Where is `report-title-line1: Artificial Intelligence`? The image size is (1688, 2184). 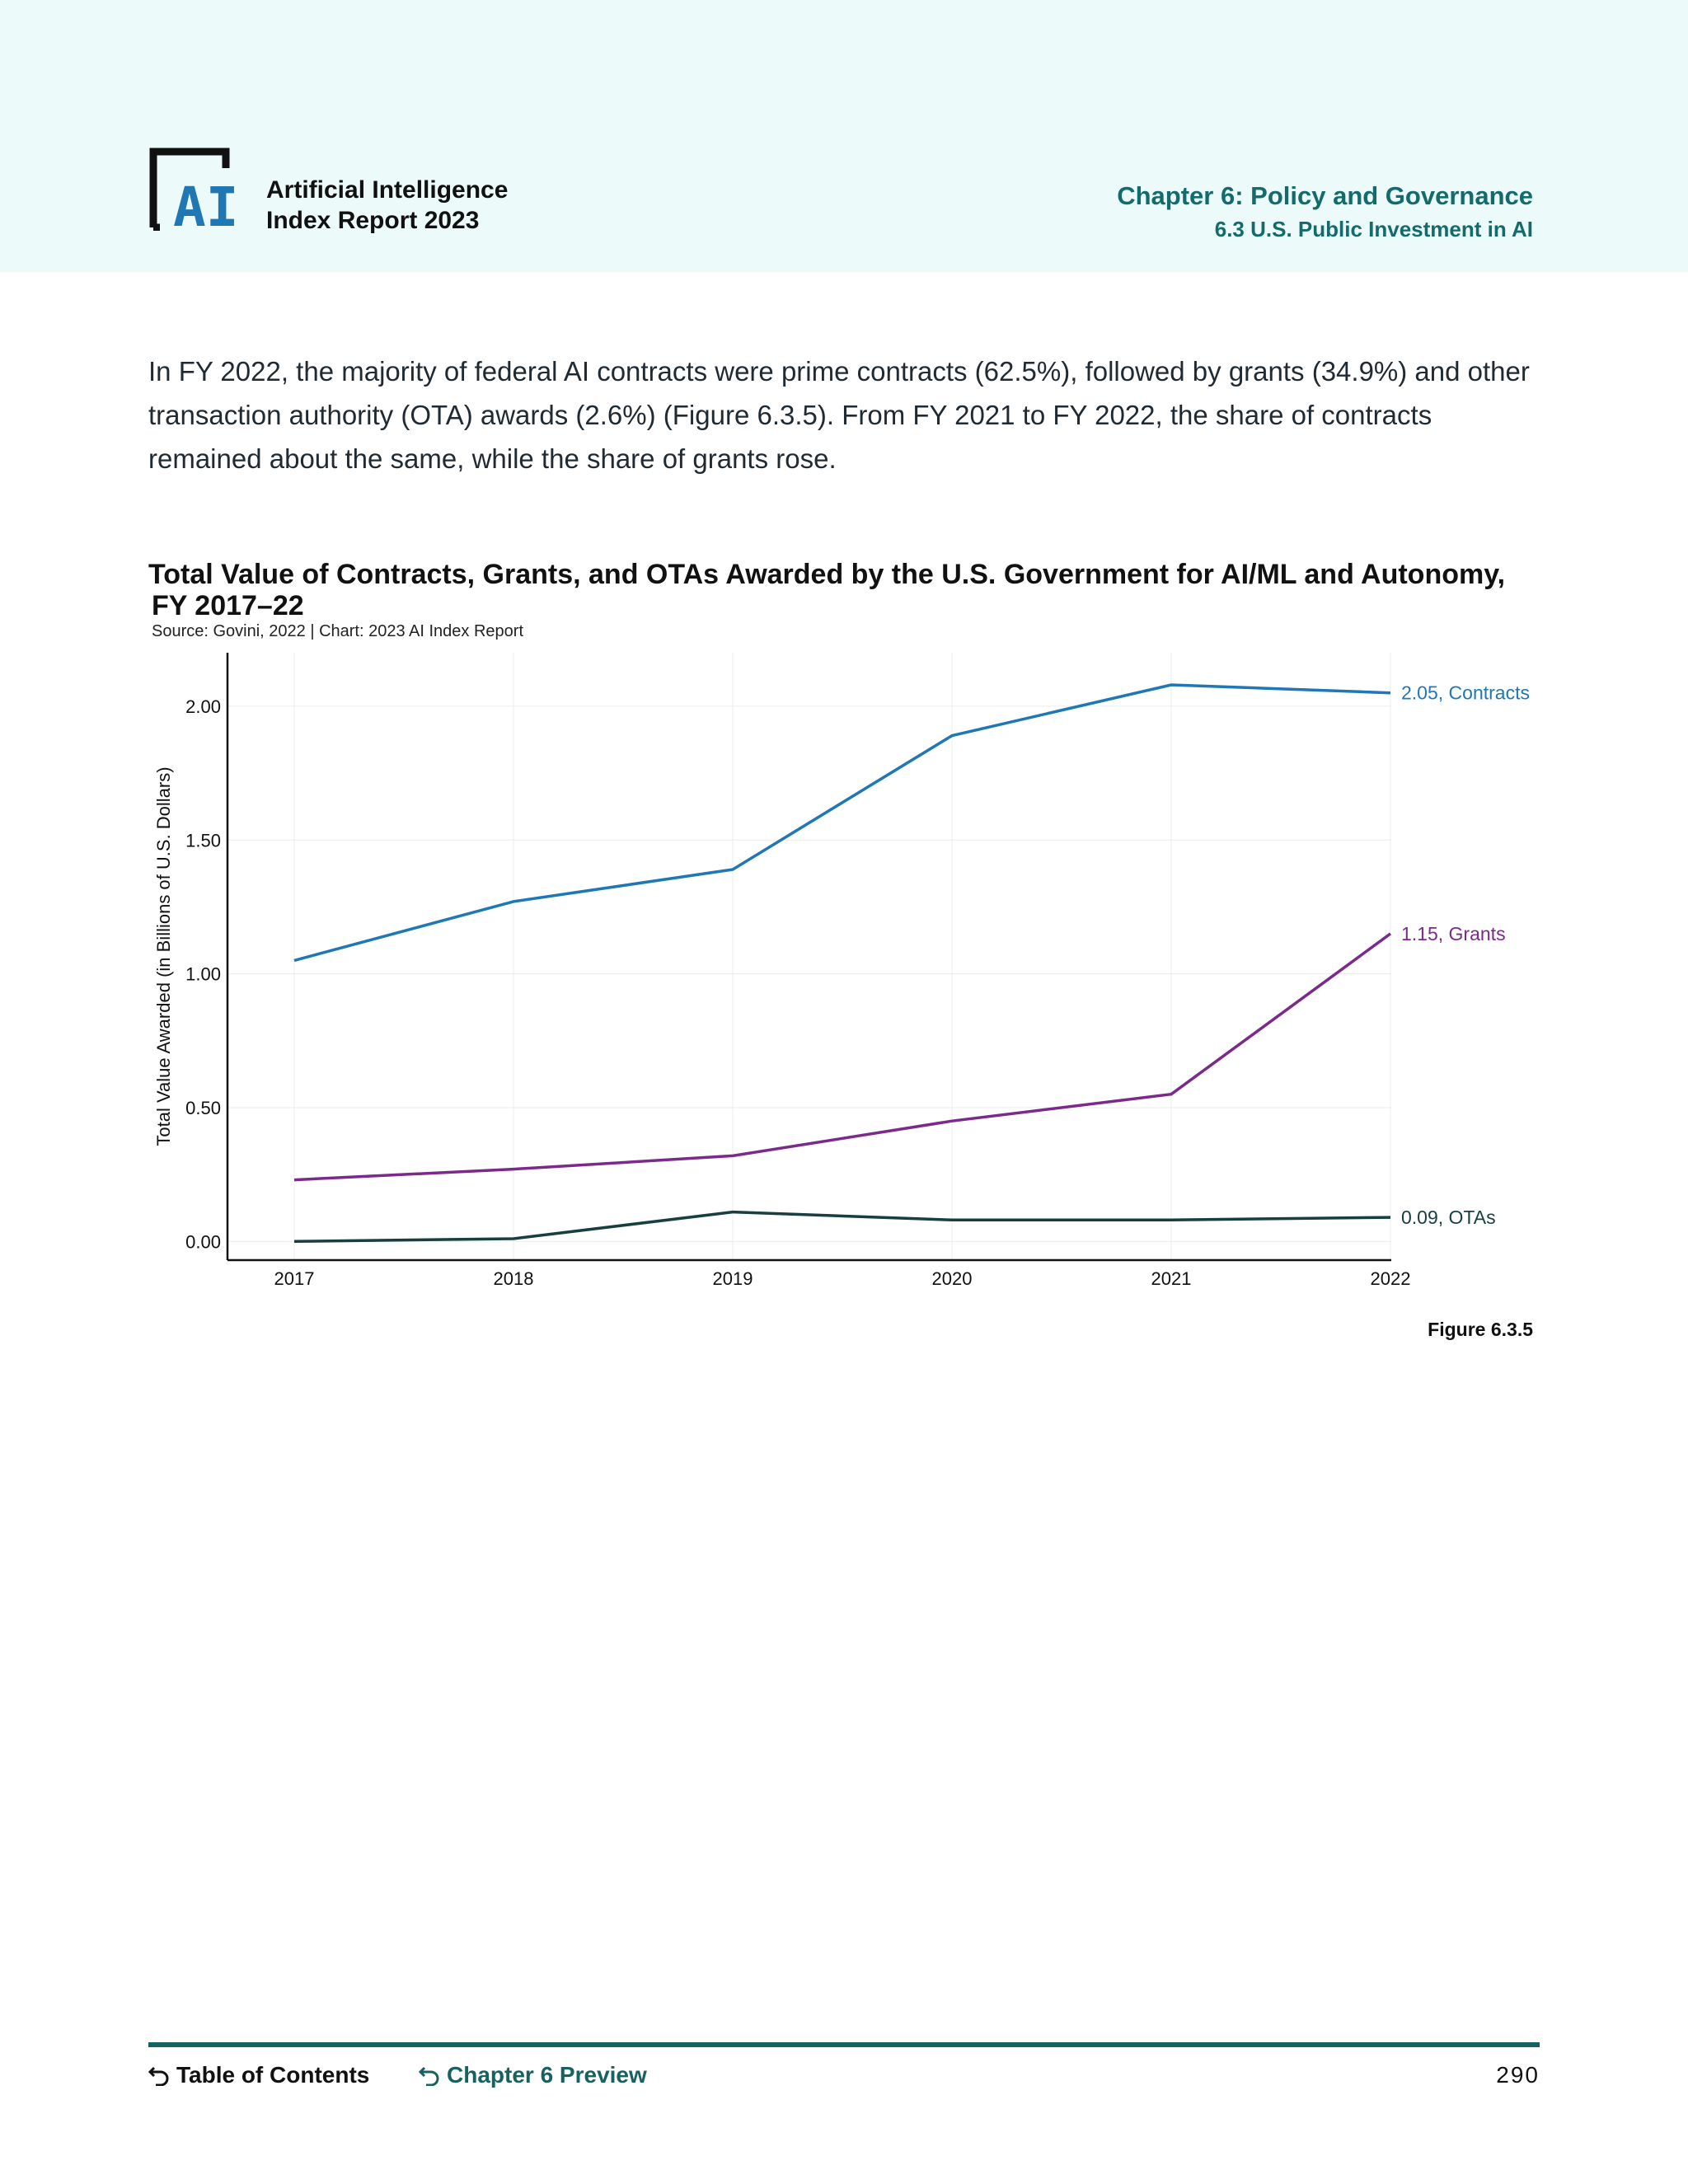
report-title-line1: Artificial Intelligence is located at coordinates (387, 190).